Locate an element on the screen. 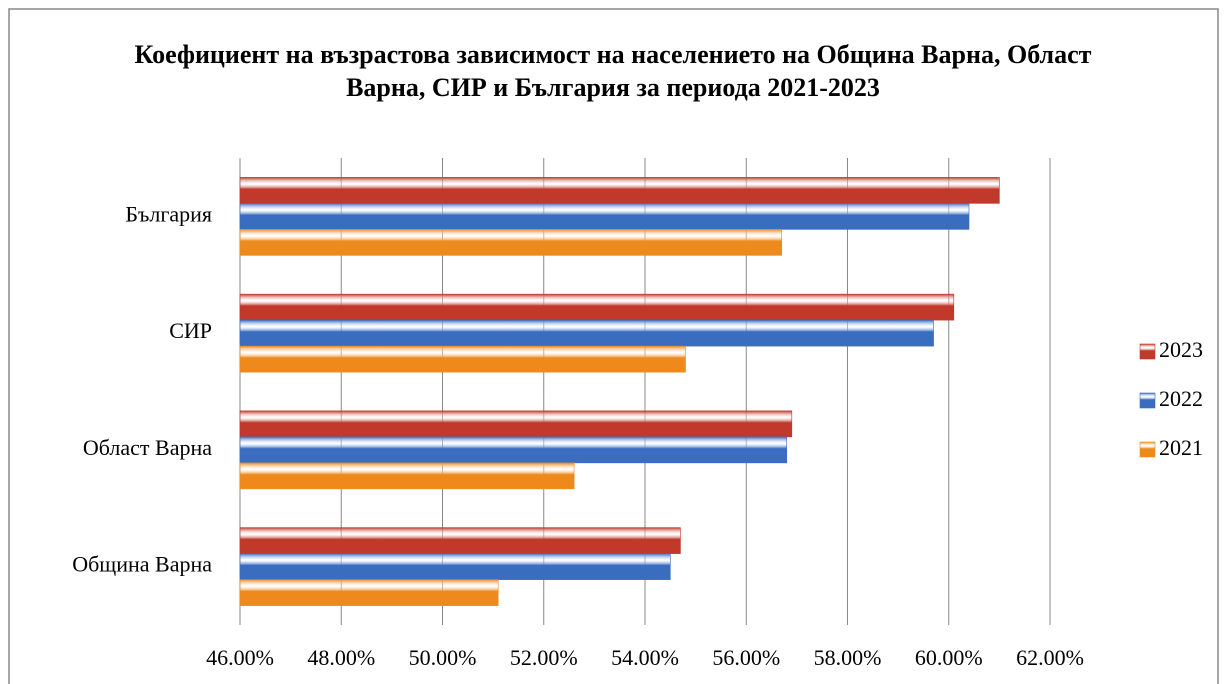  y-tick-label: Община Варна is located at coordinates (142, 564).